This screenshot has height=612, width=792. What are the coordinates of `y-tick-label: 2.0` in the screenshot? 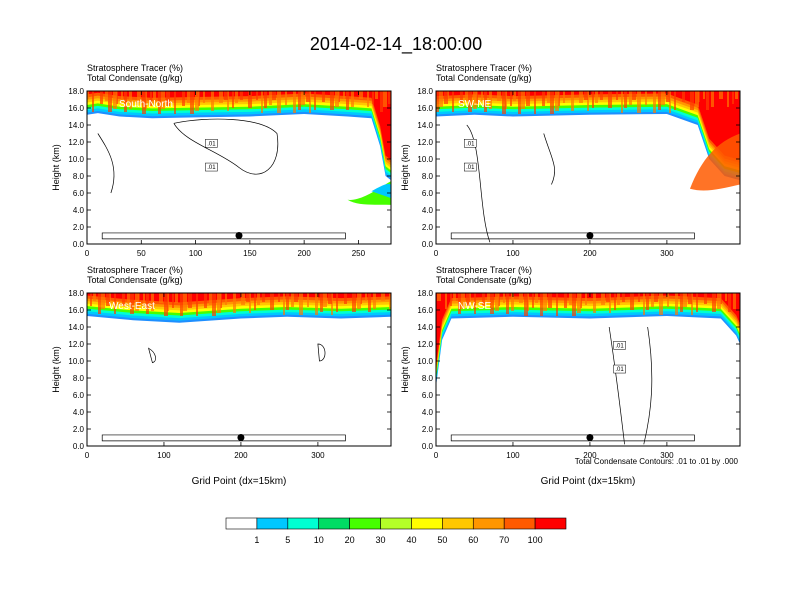 It's located at (428, 429).